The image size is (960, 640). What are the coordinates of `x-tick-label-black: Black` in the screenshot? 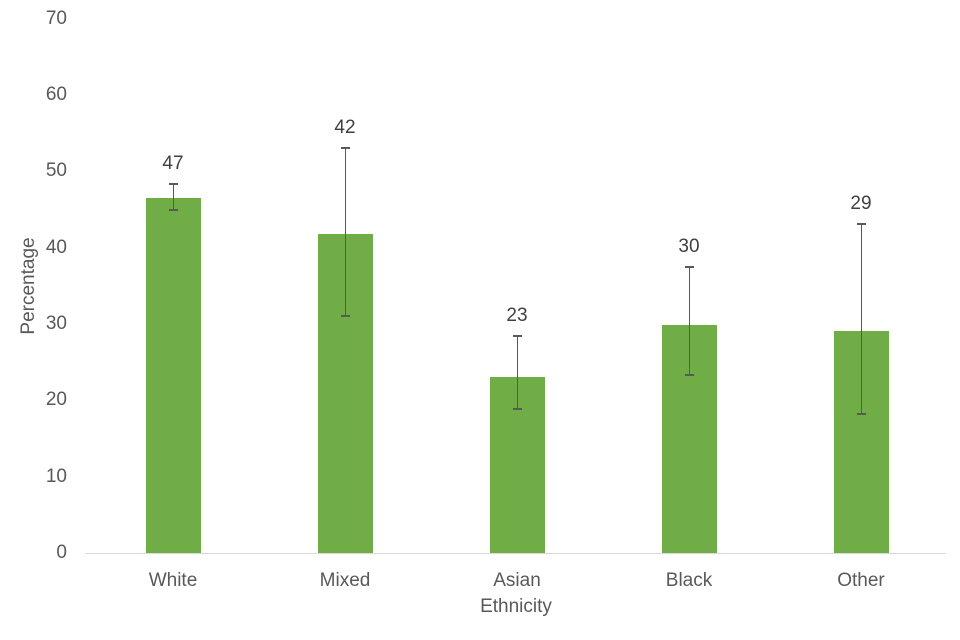 It's located at (689, 580).